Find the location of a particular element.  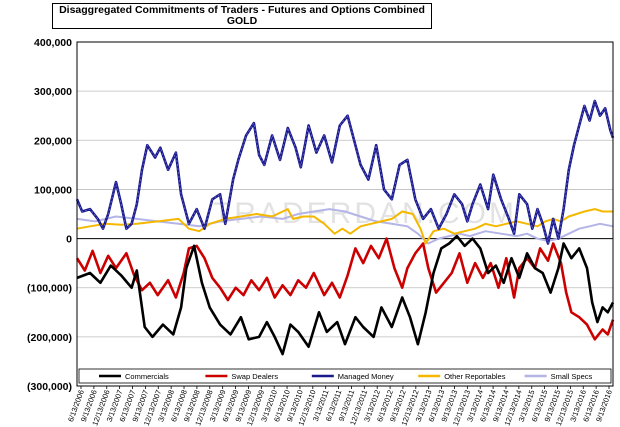

series-line-other-reportables is located at coordinates (344, 226).